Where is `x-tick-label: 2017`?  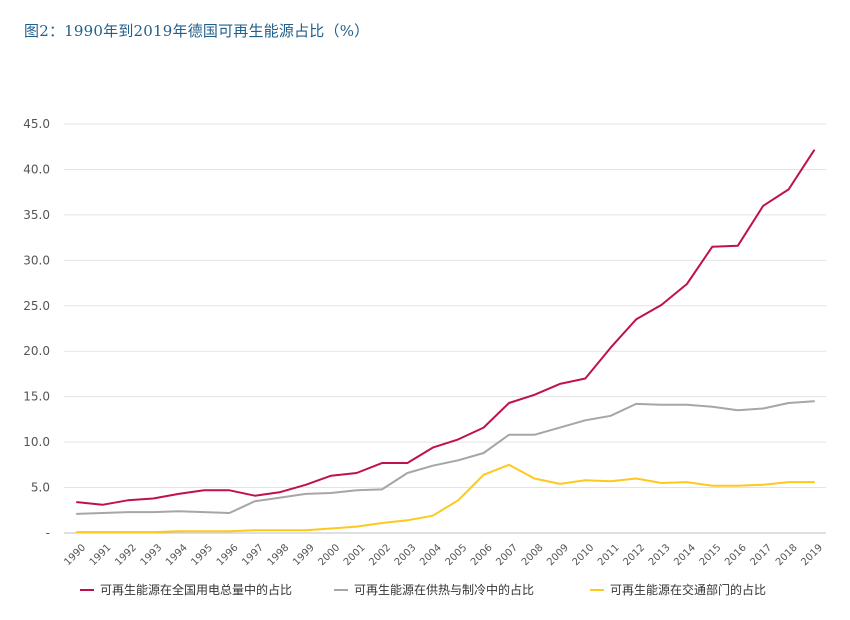
x-tick-label: 2017 is located at coordinates (762, 555).